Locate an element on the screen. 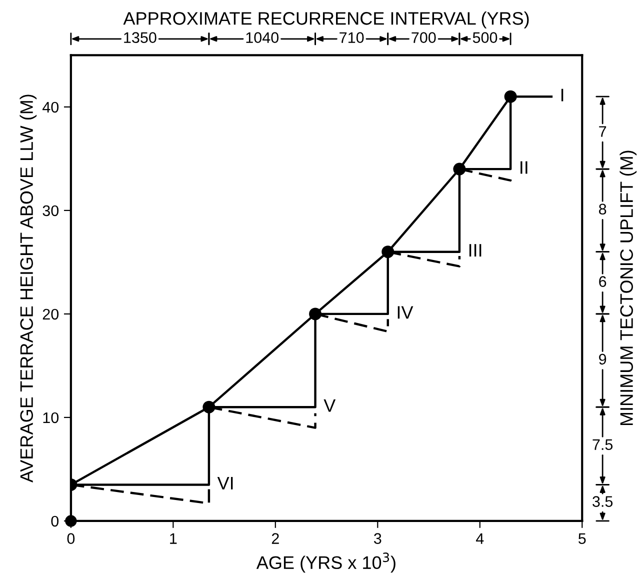 The width and height of the screenshot is (639, 575). x2-axis-title: APPROXIMATE RECURRENCE INTERVAL (YRS) is located at coordinates (326, 20).